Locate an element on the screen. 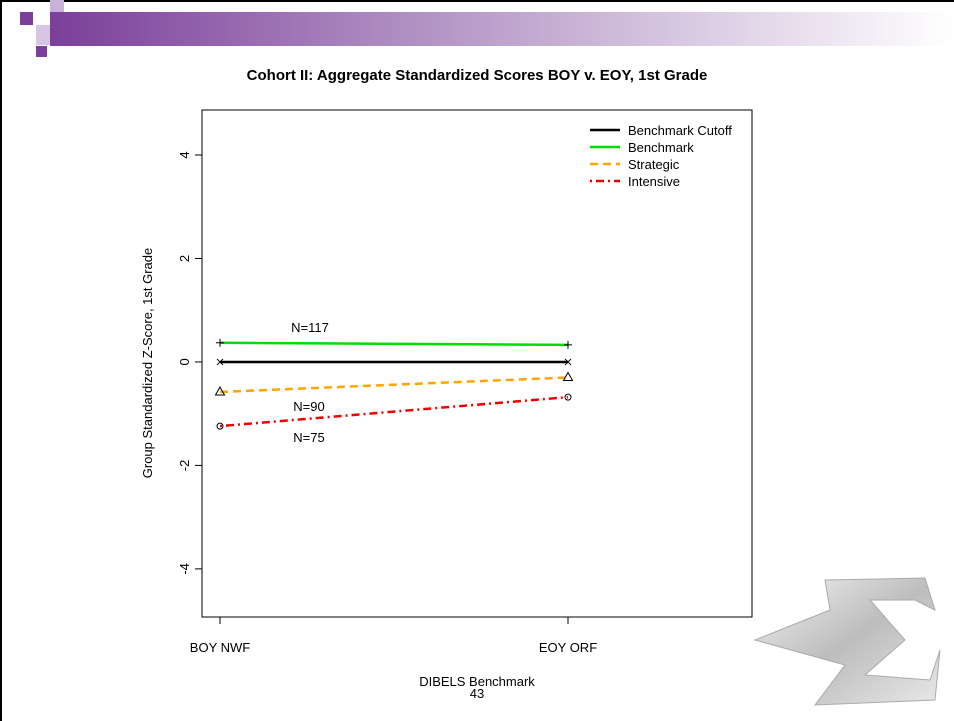 Image resolution: width=954 pixels, height=721 pixels. y-tick-label: 0 is located at coordinates (184, 361).